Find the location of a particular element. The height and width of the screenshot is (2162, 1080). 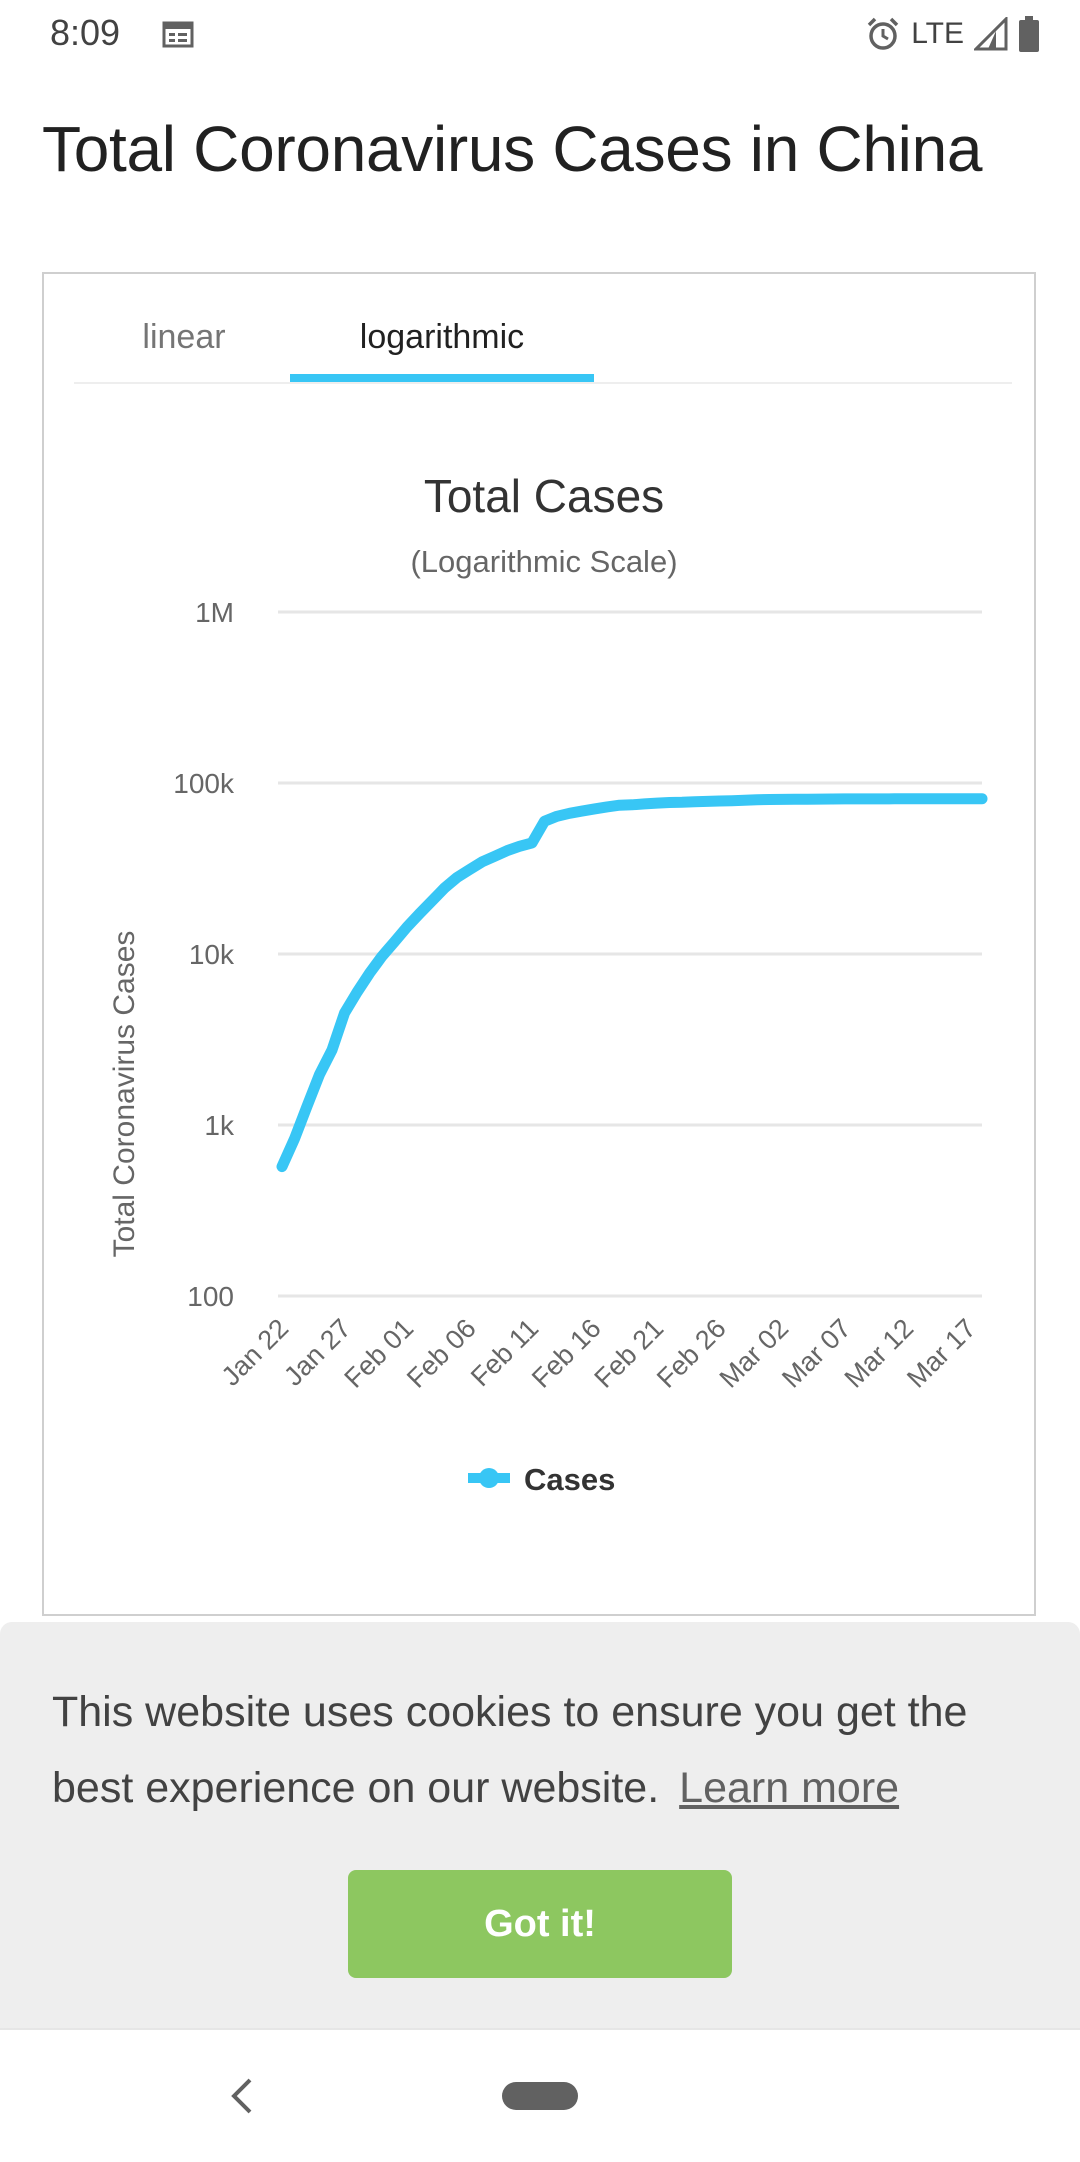

y-tick-label: 100k is located at coordinates (204, 783).